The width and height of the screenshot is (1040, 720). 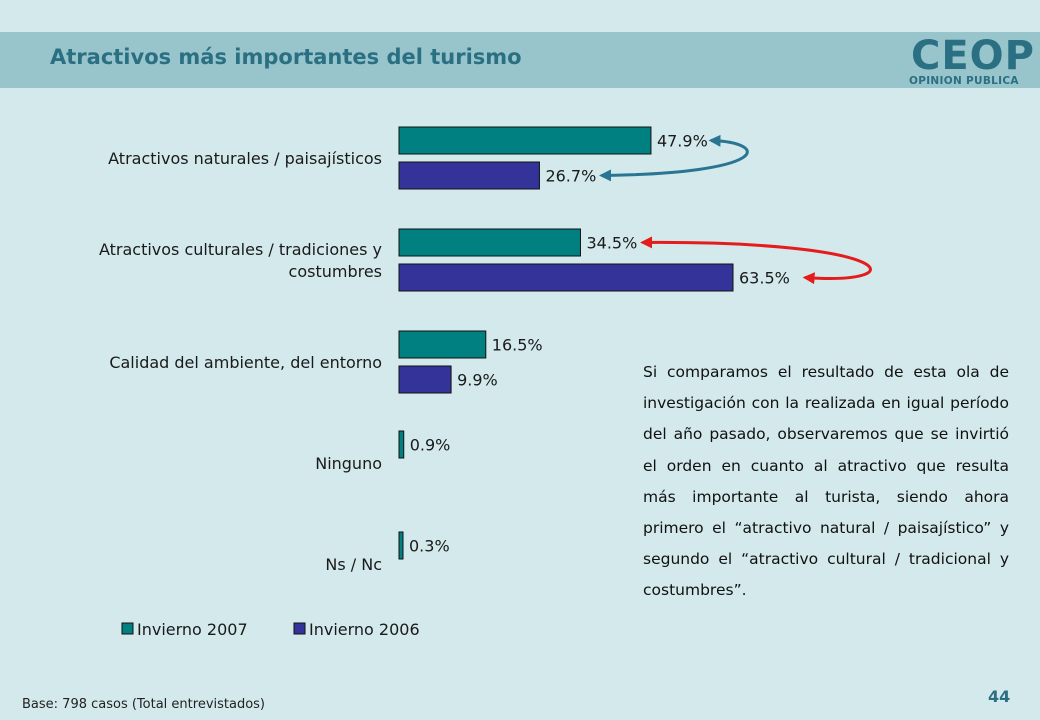 I want to click on data-label: 26.7%, so click(x=570, y=176).